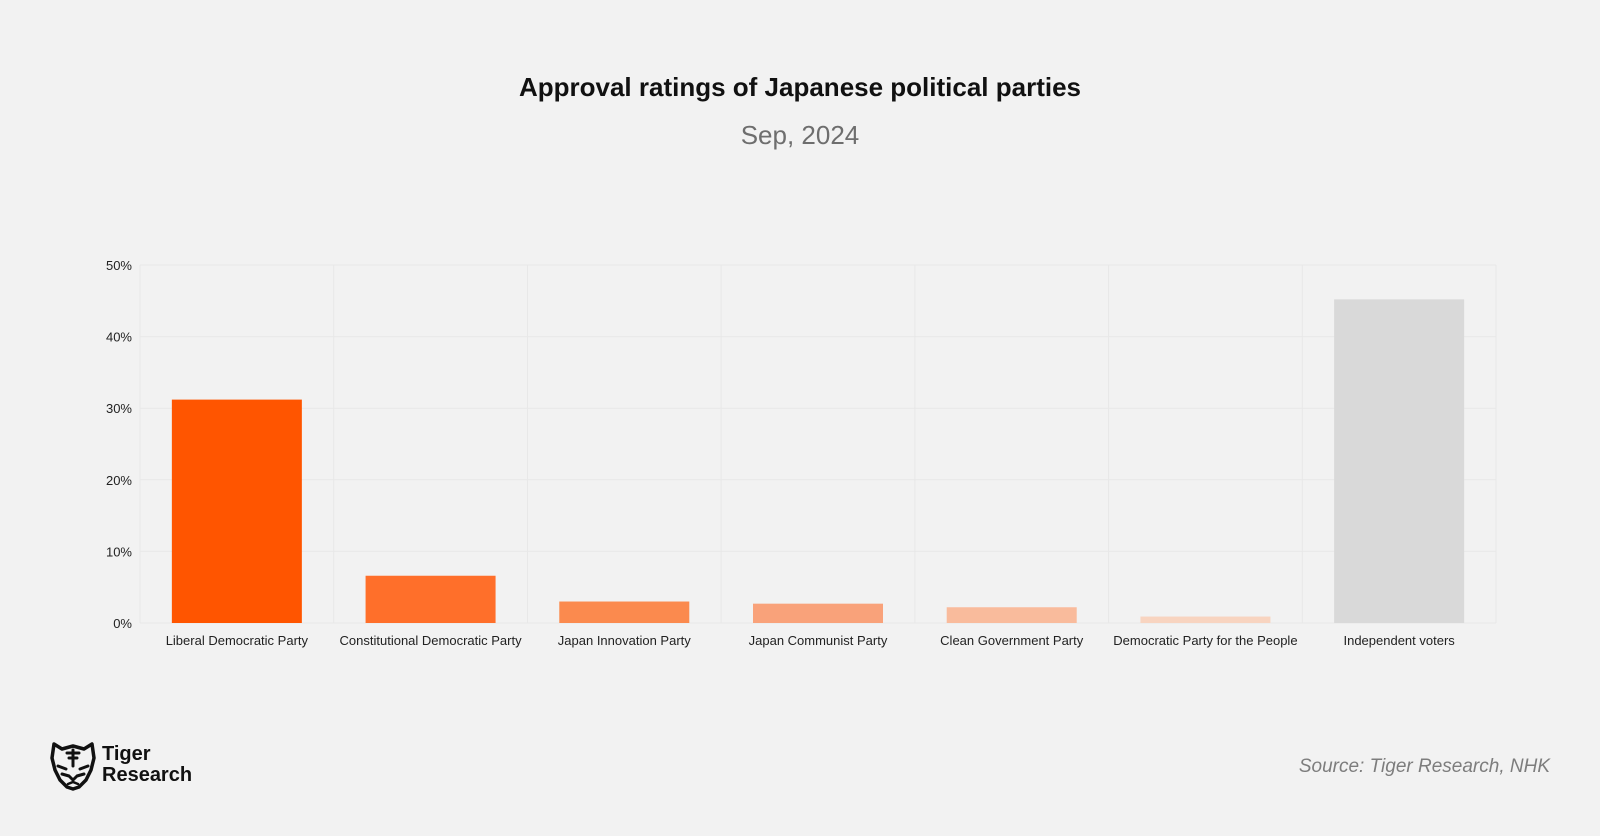  I want to click on y-axis-ticks: 0% 10% 20% 30% 40% 50%, so click(119, 444).